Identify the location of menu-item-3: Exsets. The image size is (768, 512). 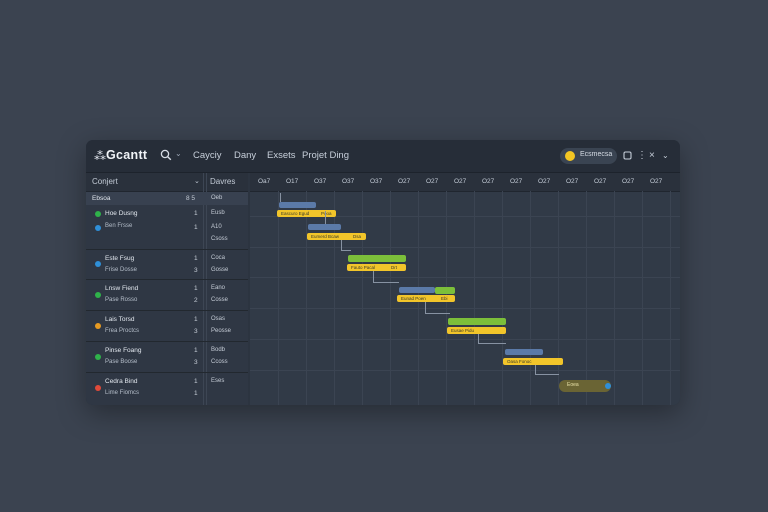
(281, 155).